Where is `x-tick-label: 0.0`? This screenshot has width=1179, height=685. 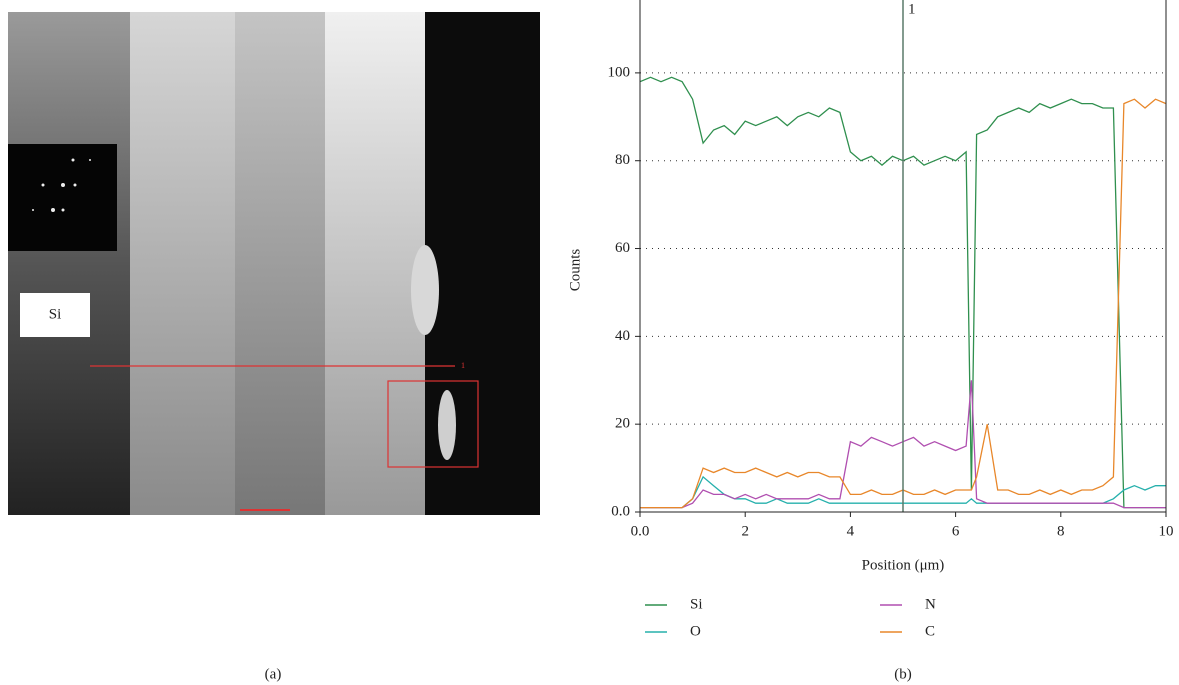
x-tick-label: 0.0 is located at coordinates (640, 531).